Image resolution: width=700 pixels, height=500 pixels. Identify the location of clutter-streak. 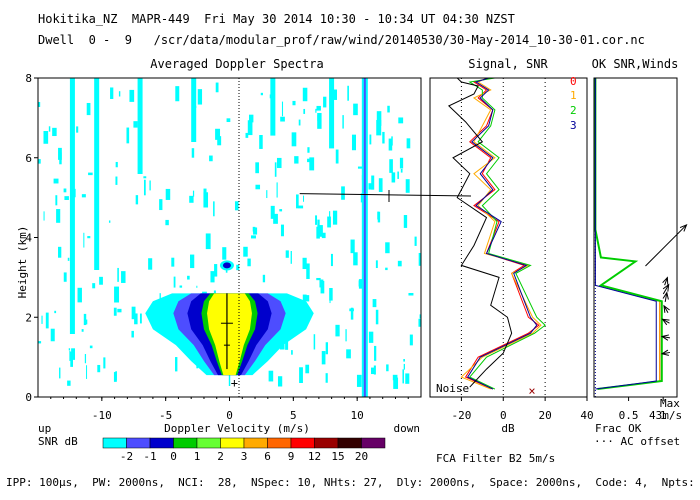
(72, 206).